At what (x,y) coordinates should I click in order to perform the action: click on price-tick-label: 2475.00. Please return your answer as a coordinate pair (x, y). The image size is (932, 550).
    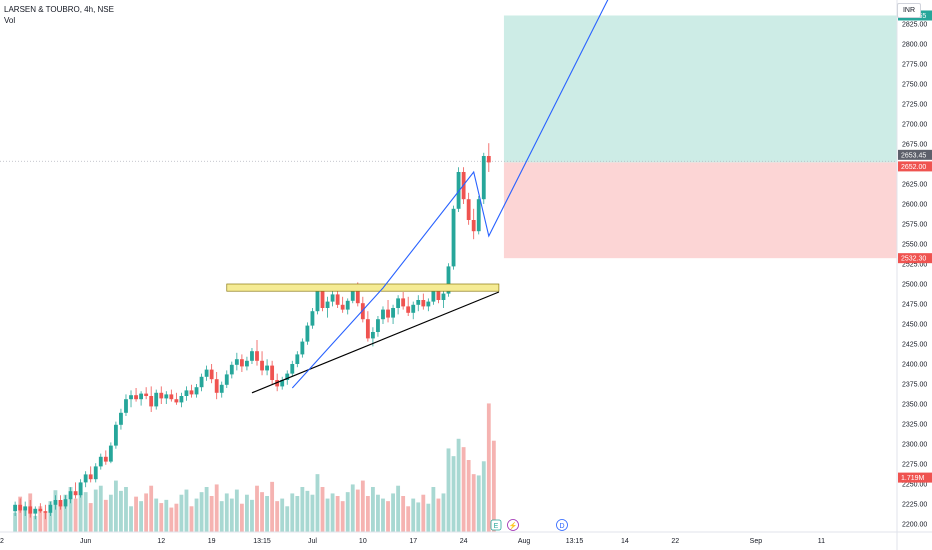
    Looking at the image, I should click on (914, 305).